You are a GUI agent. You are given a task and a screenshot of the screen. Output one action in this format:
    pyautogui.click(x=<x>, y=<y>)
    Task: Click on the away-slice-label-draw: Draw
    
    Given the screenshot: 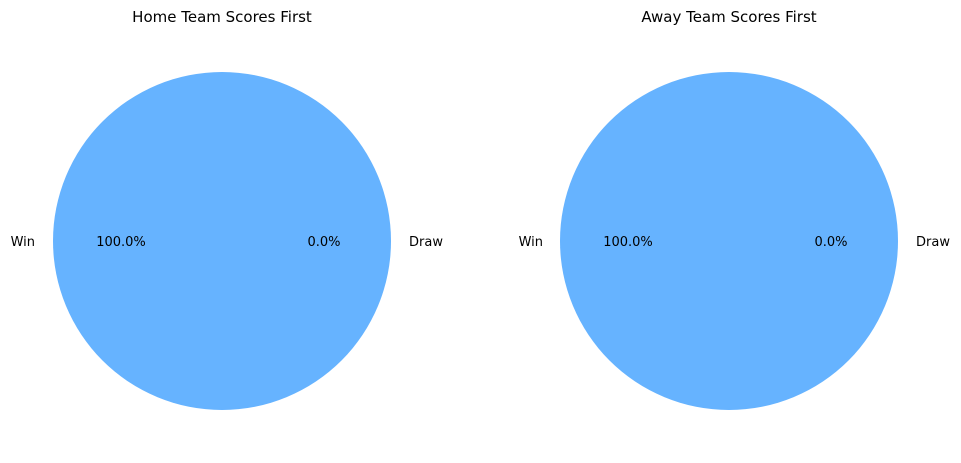 What is the action you would take?
    pyautogui.click(x=933, y=242)
    